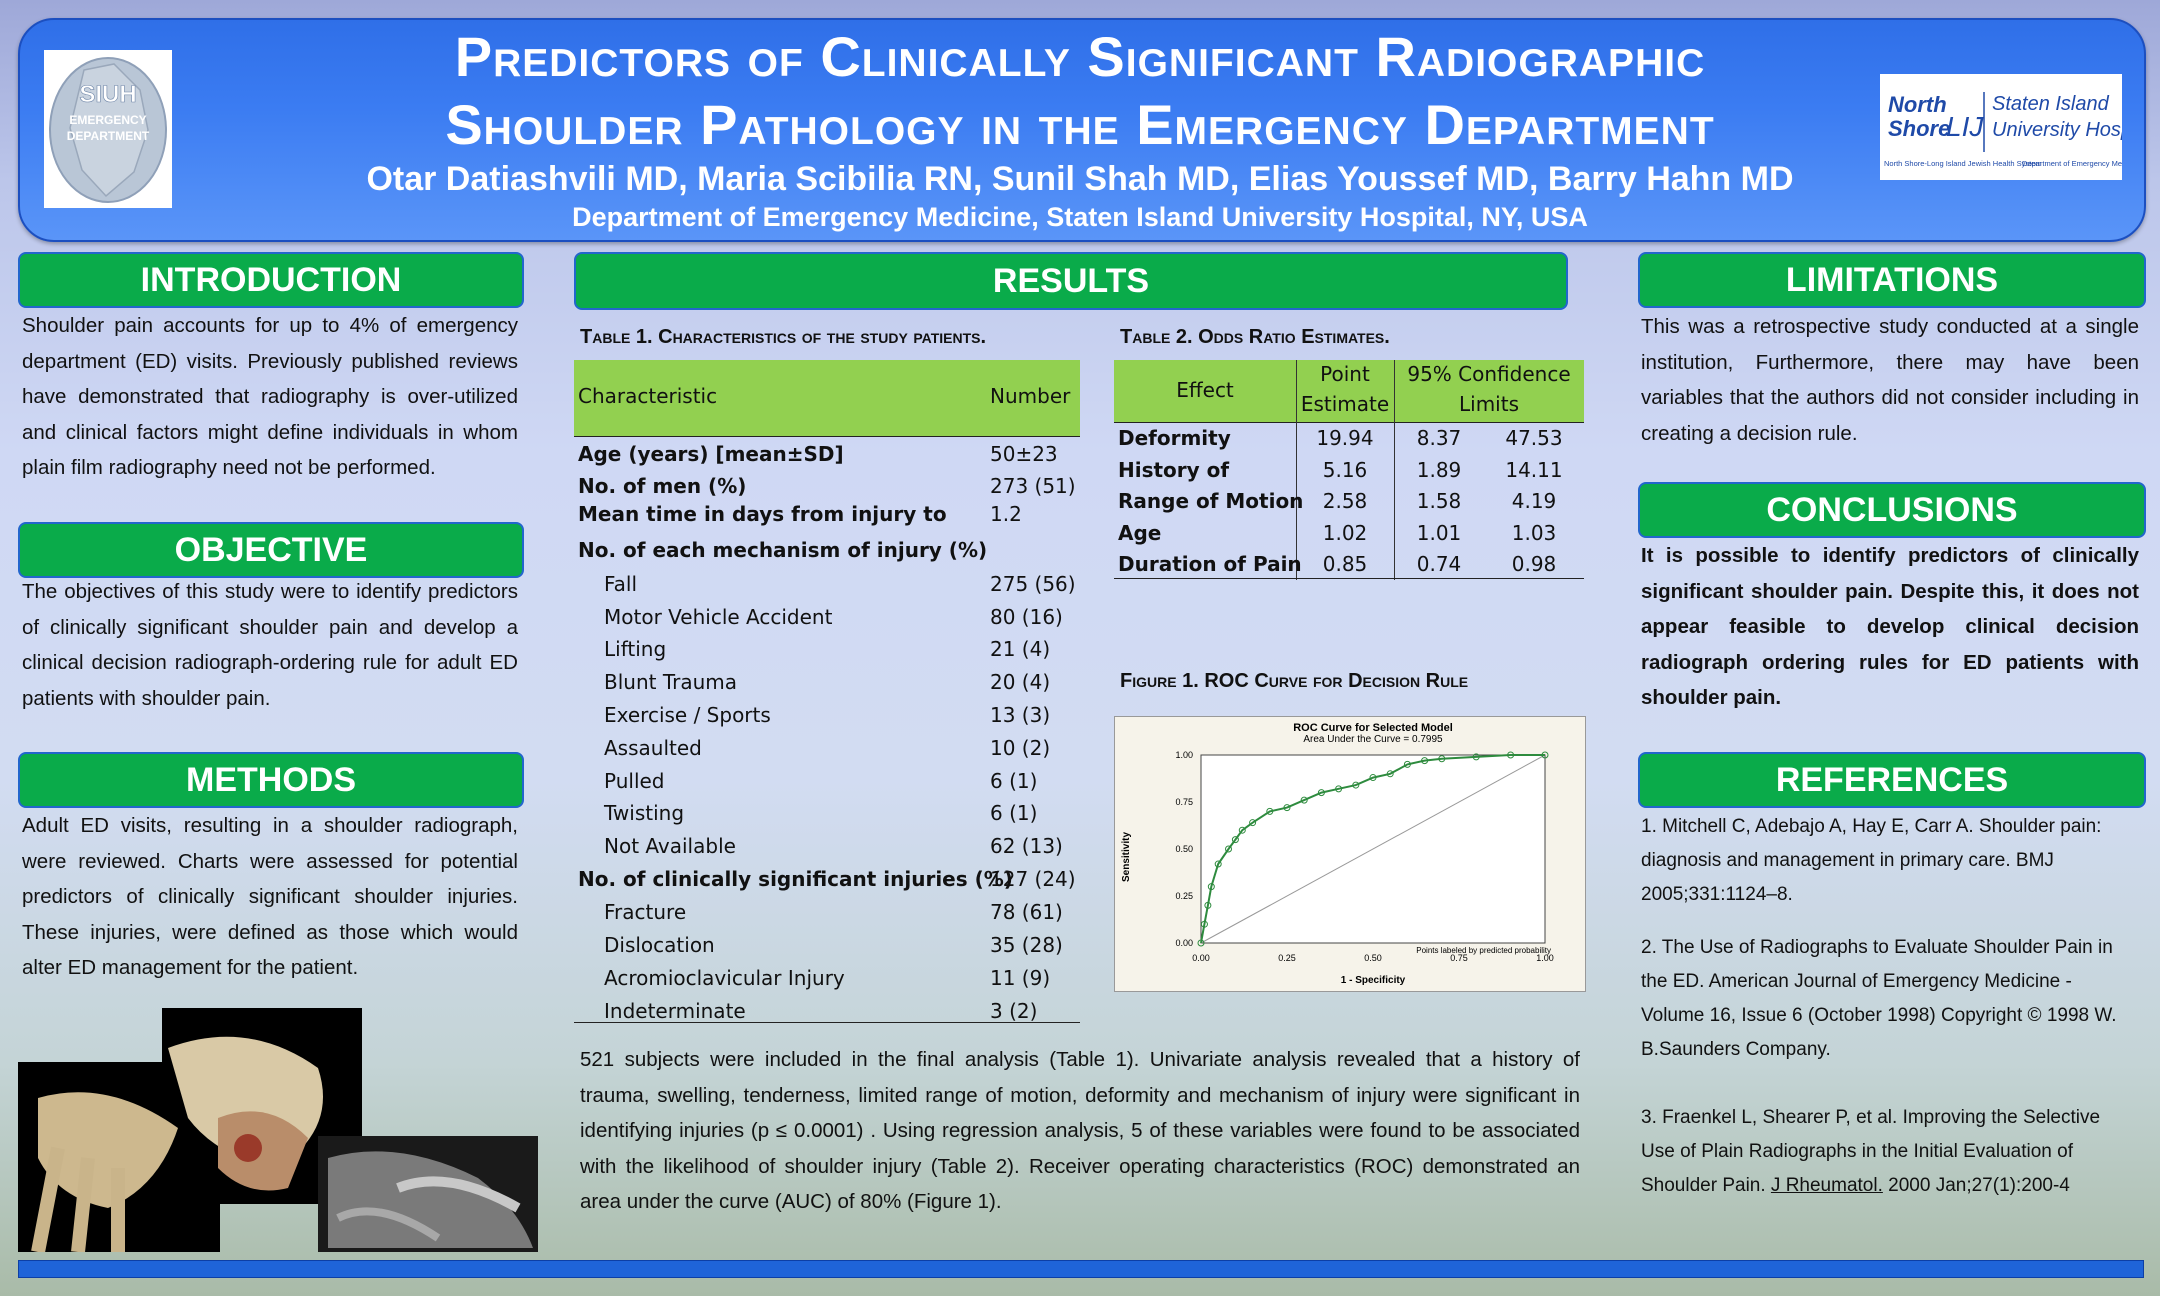 This screenshot has height=1296, width=2160. Describe the element at coordinates (1287, 958) in the screenshot. I see `roc-x-tick: 0.25` at that location.